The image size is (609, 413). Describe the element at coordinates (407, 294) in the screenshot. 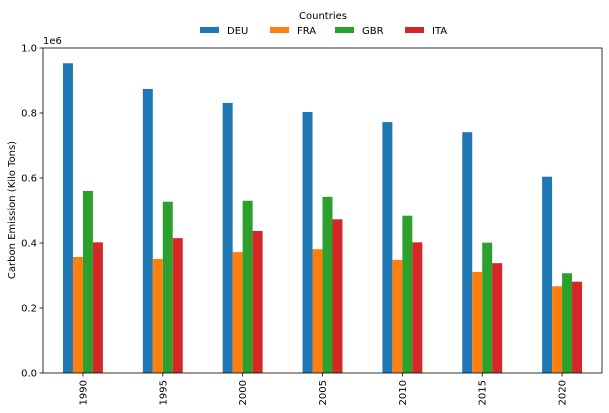

I see `bar-gbr-2010` at that location.